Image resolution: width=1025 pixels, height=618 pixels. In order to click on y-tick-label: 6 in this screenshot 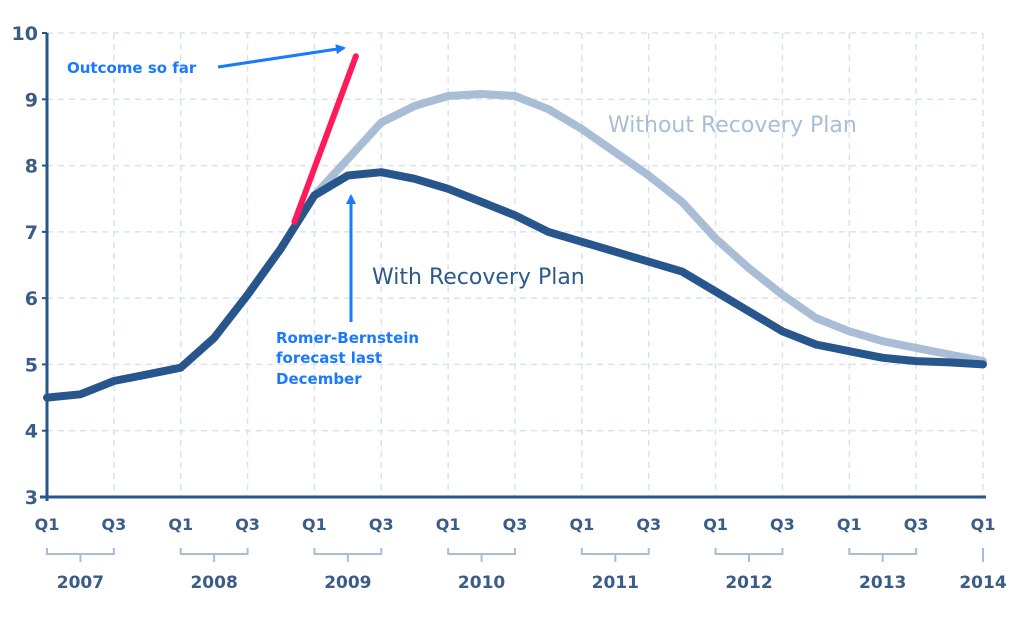, I will do `click(31, 299)`.